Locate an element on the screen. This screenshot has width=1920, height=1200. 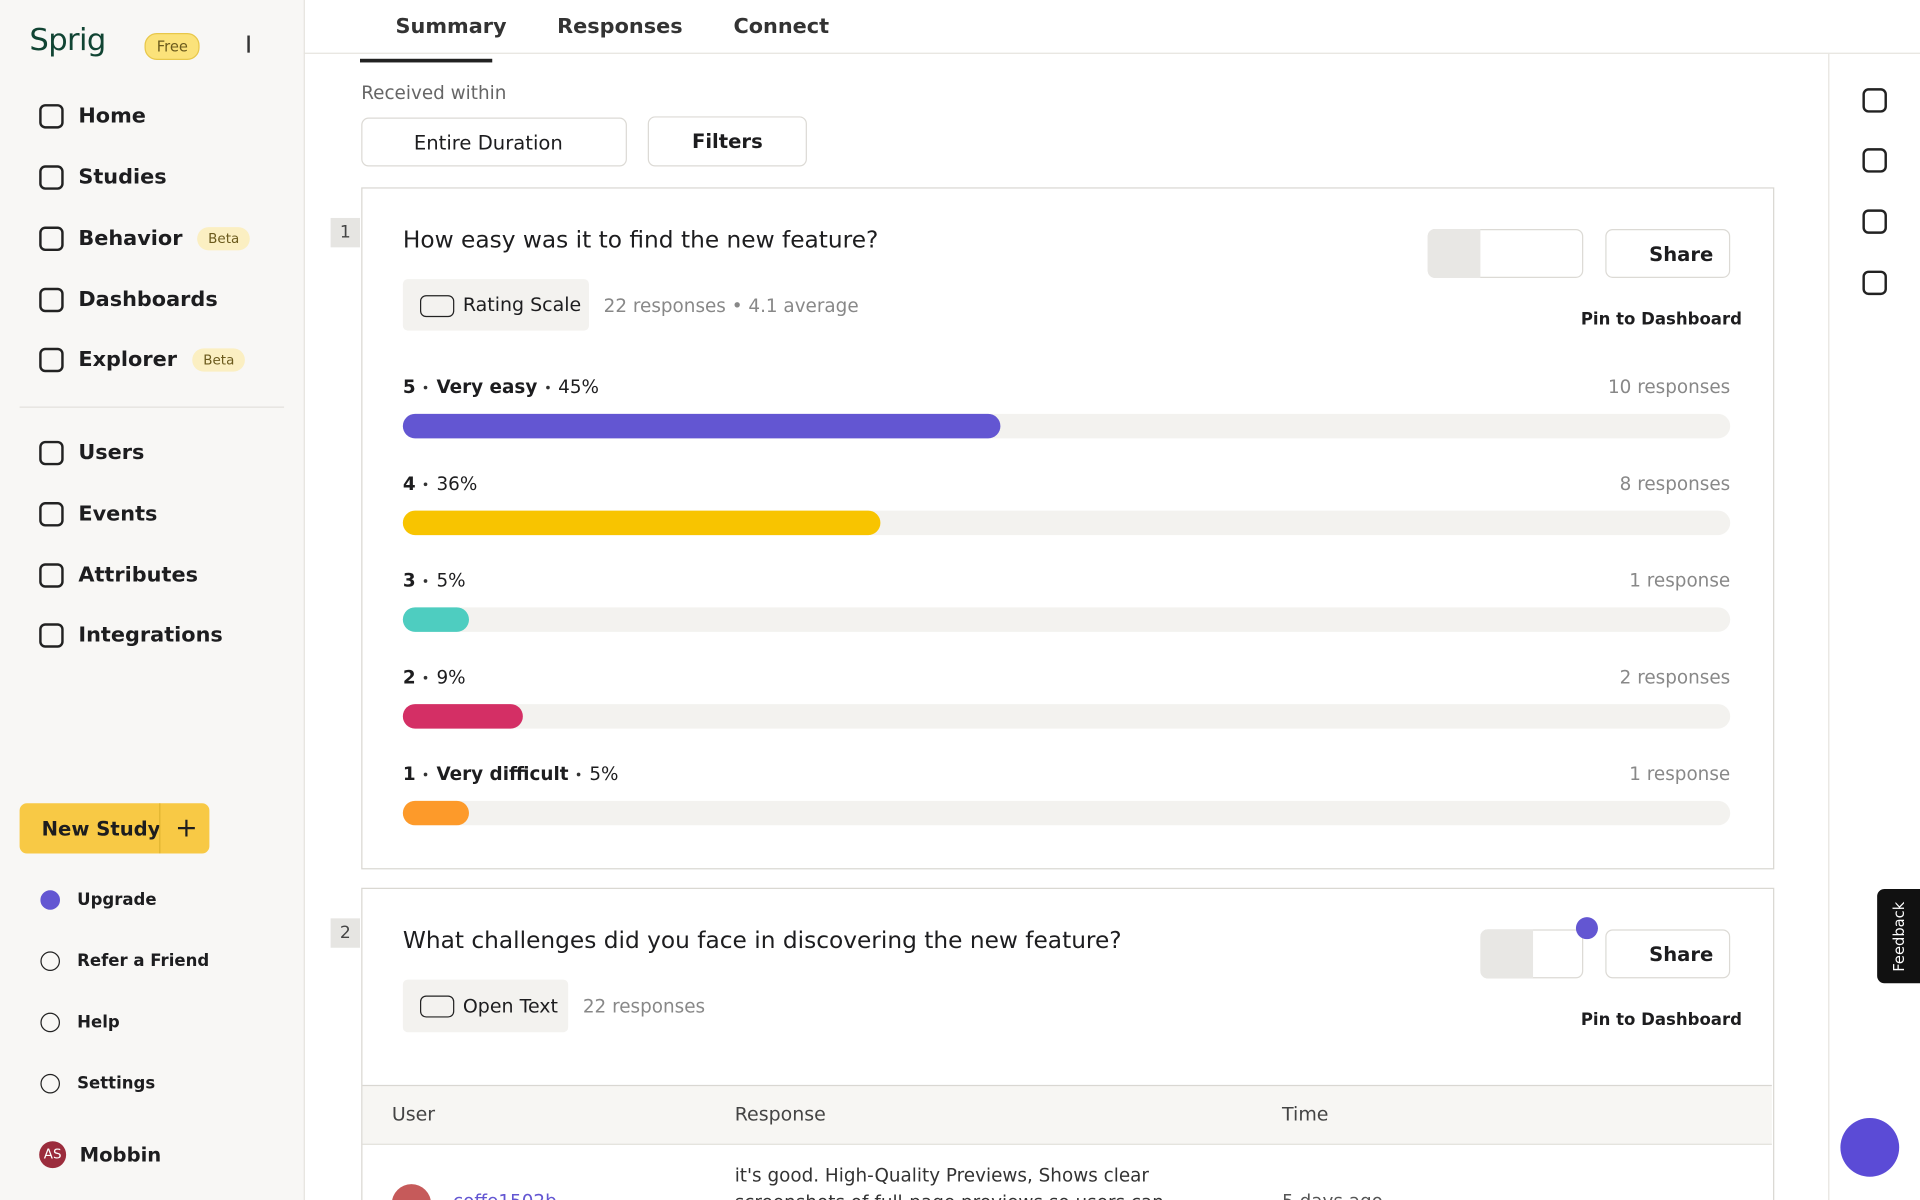
nav-item: Home is located at coordinates (112, 116).